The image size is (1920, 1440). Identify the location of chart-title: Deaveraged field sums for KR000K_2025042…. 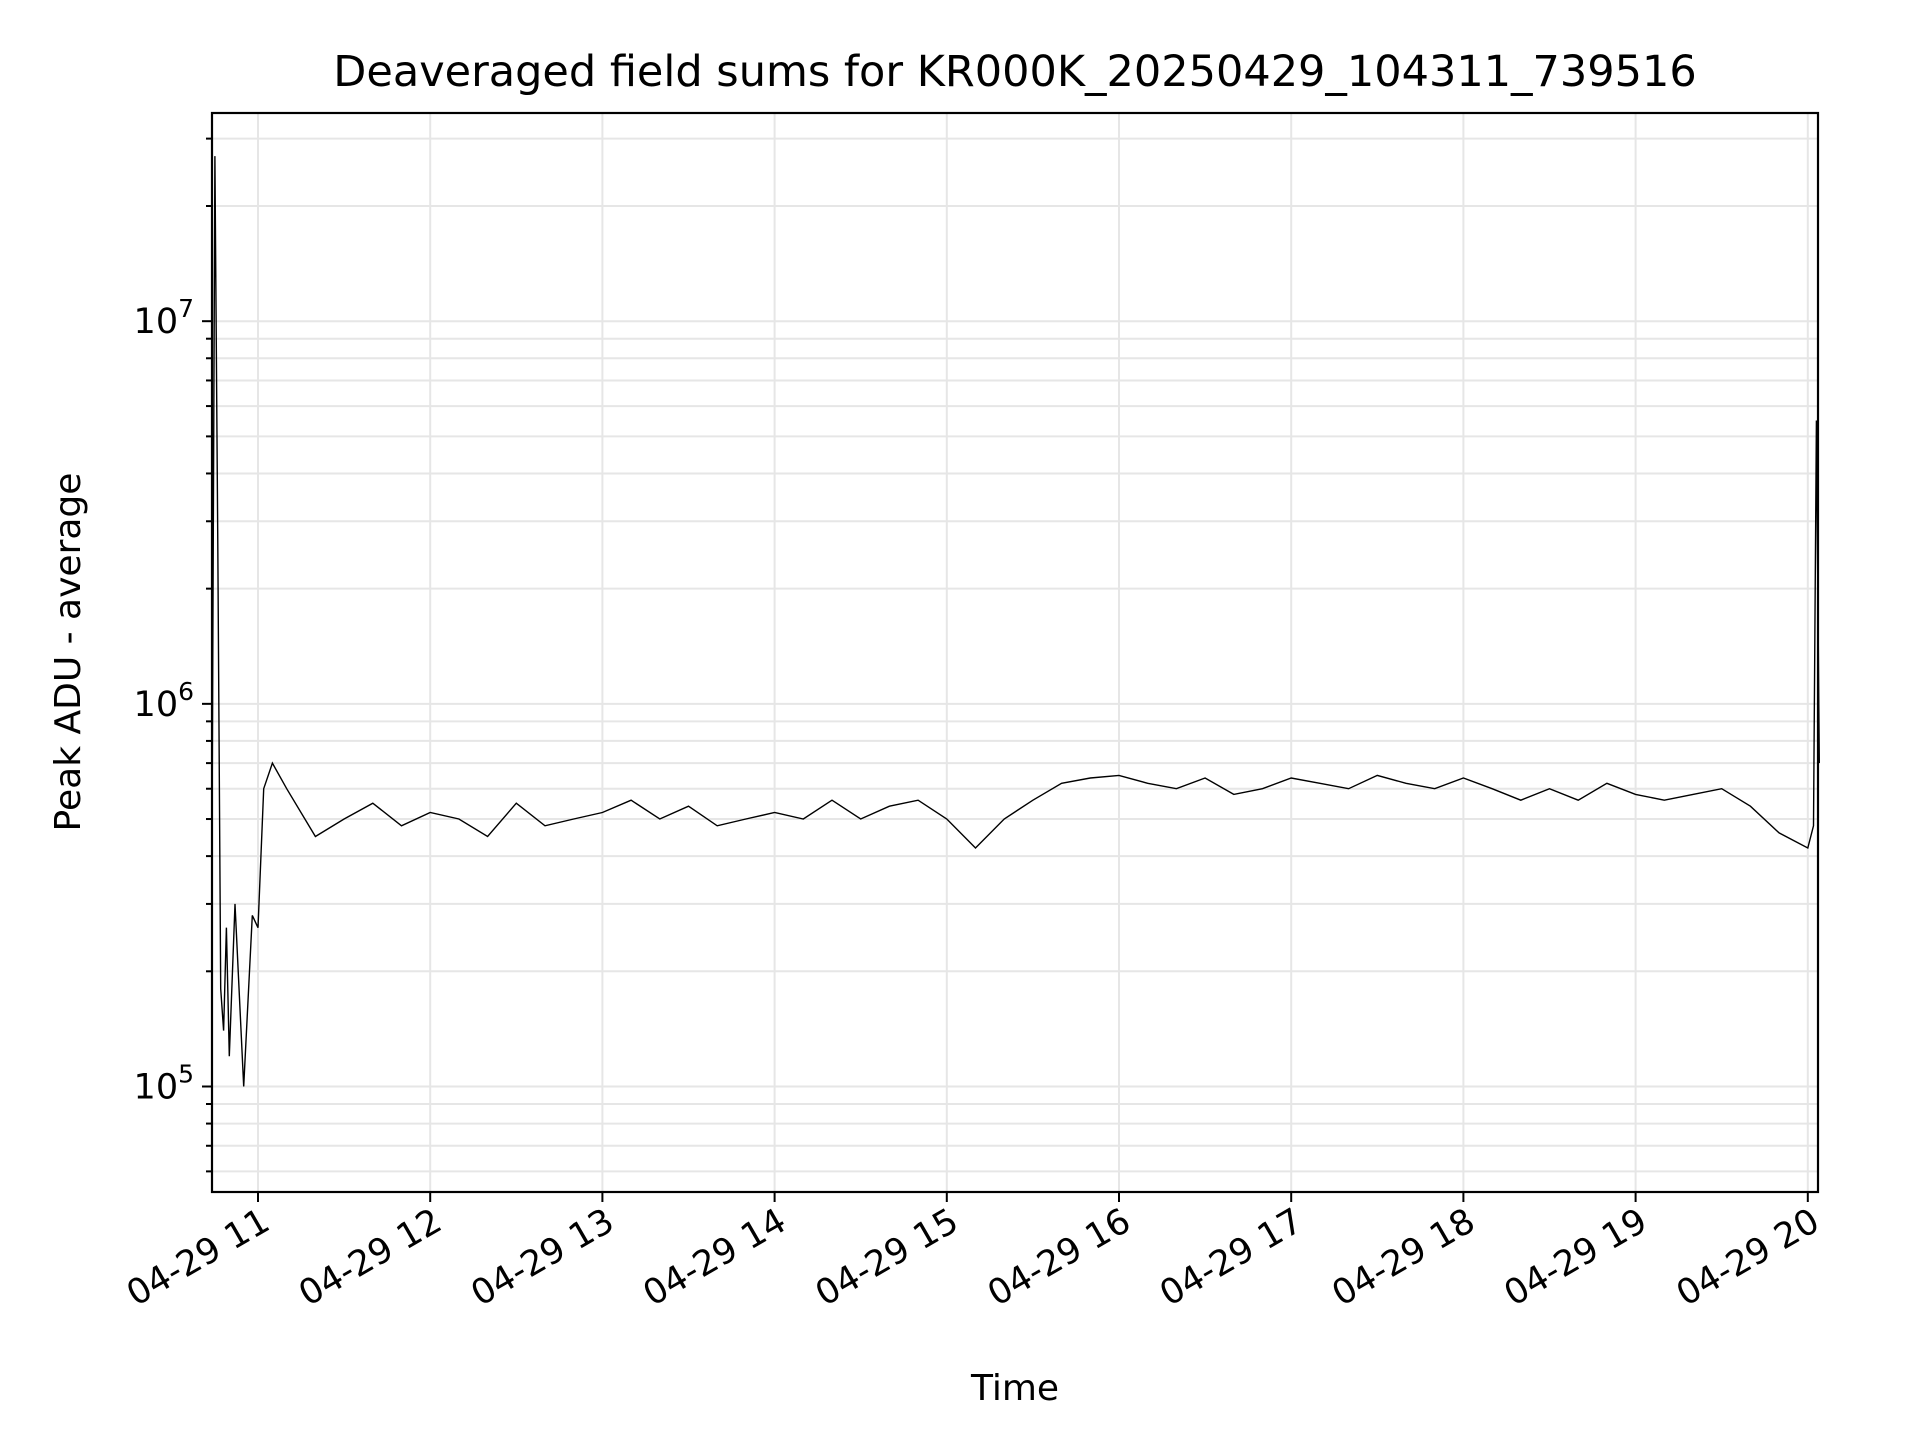
(1014, 72).